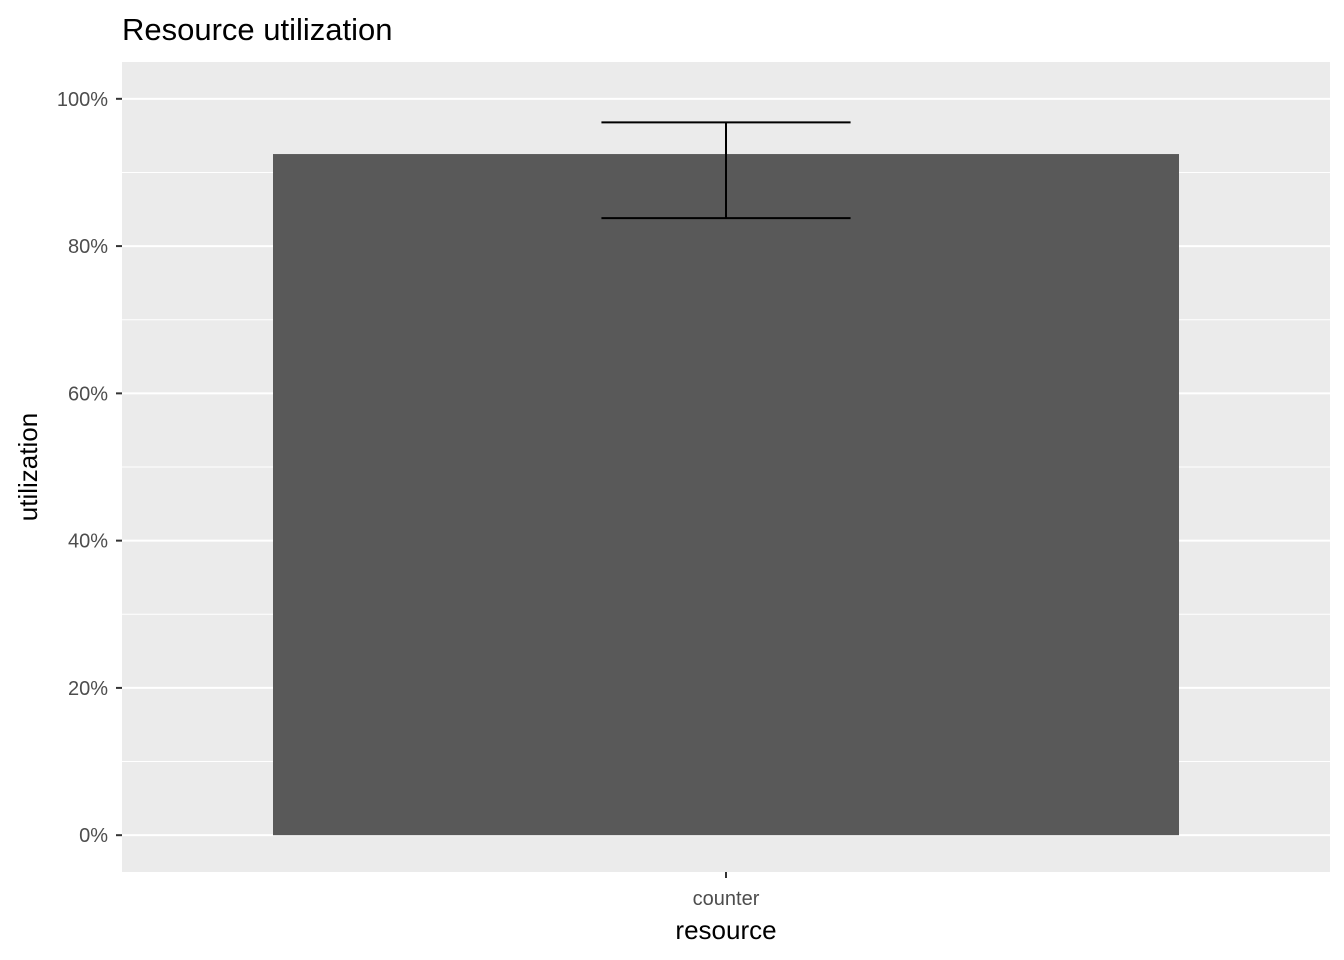  I want to click on y-tick-label: 60%, so click(88, 394).